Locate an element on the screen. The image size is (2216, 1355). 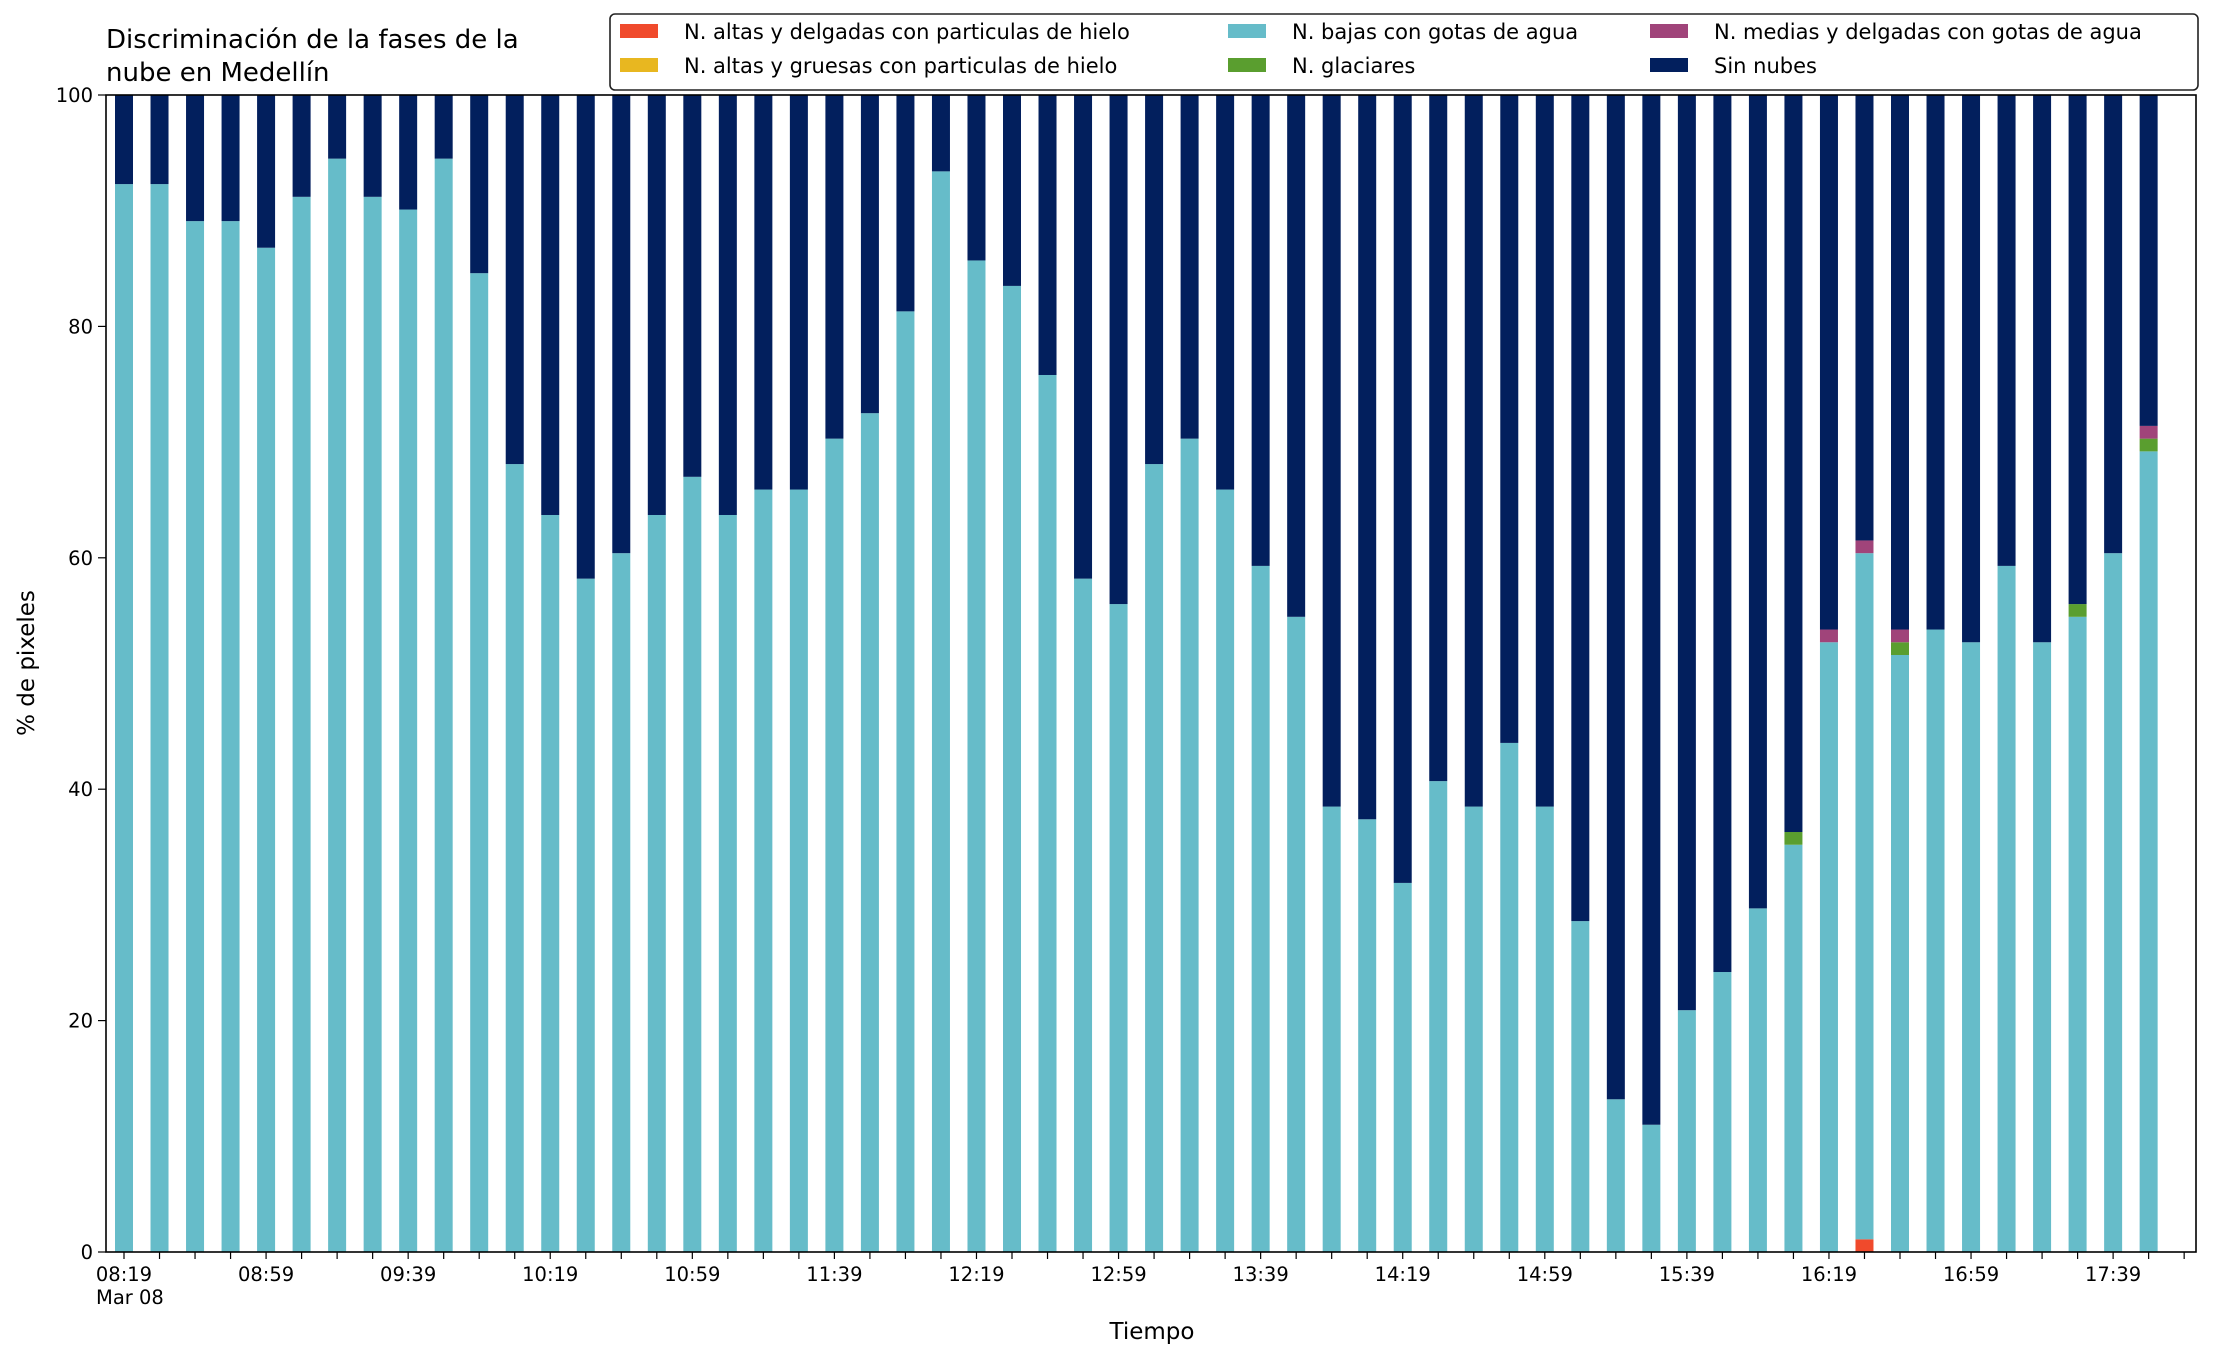
y-tick-label: 80 is located at coordinates (80, 326).